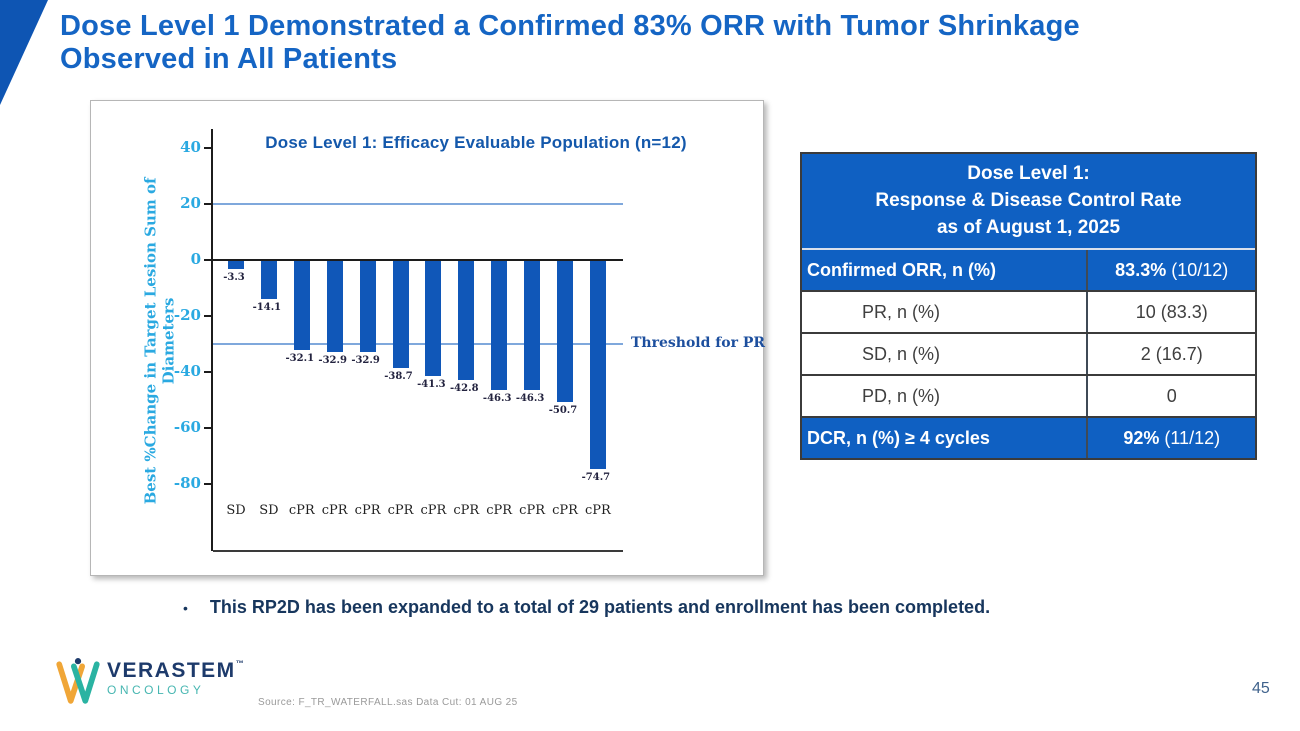 Image resolution: width=1300 pixels, height=731 pixels. I want to click on table-row-confirmed-orr: Confirmed ORR, n (%) 83.3% (10/12), so click(1028, 269).